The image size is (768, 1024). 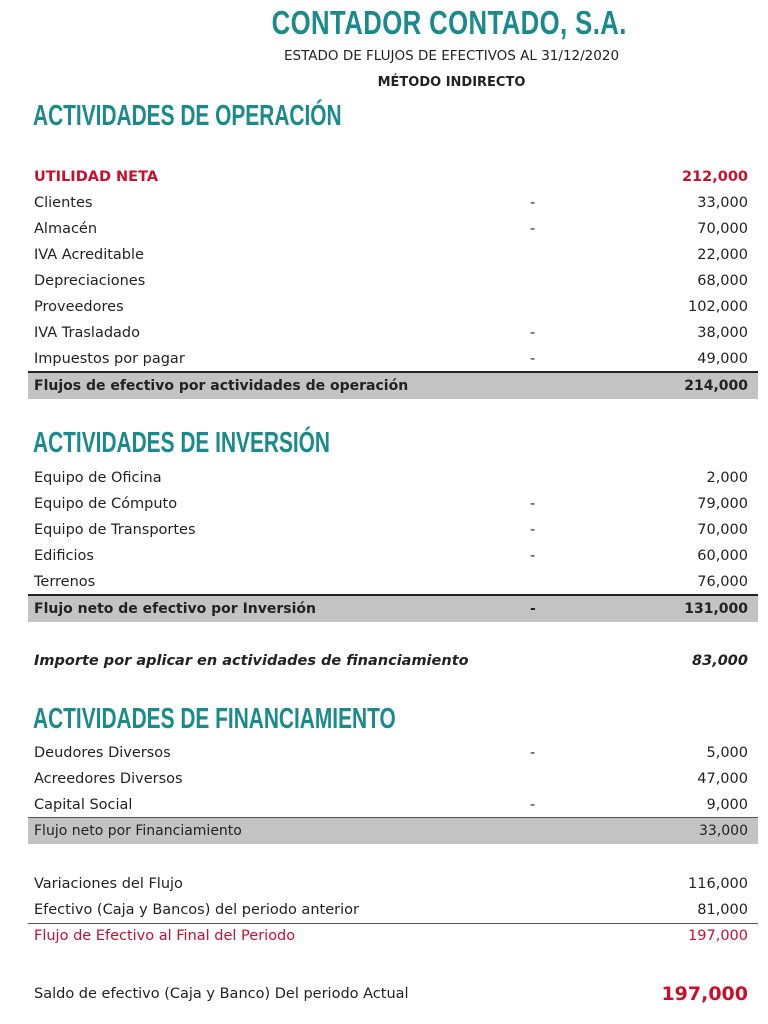 I want to click on row-label: Deudores Diversos, so click(x=102, y=753).